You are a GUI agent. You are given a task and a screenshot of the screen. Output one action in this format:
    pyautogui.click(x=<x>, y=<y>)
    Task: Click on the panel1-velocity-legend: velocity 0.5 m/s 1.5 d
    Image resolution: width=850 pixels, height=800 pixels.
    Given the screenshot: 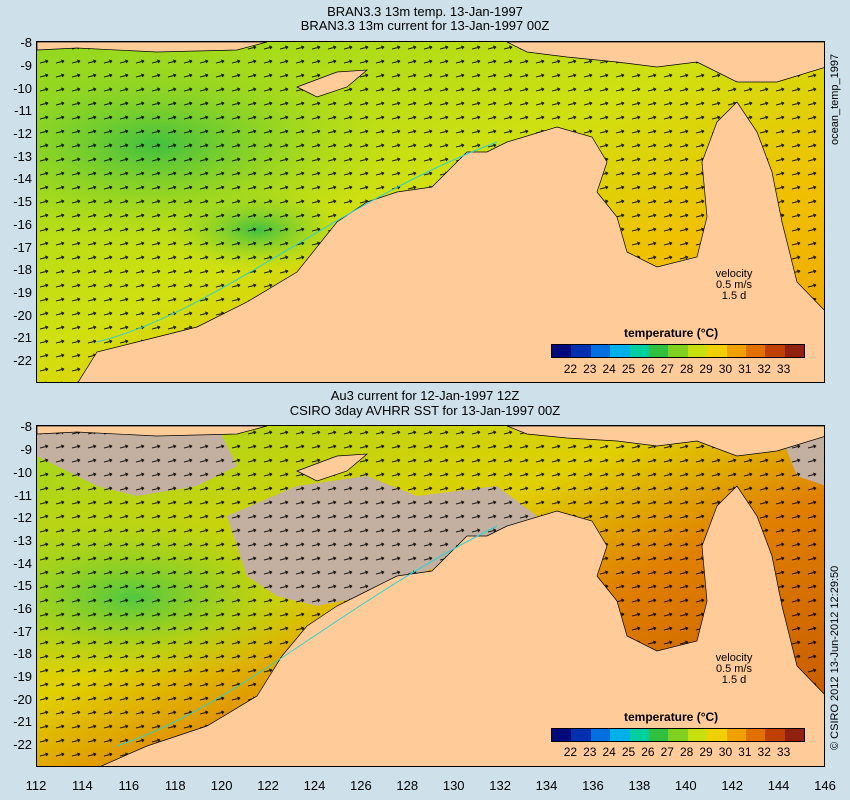 What is the action you would take?
    pyautogui.click(x=734, y=285)
    